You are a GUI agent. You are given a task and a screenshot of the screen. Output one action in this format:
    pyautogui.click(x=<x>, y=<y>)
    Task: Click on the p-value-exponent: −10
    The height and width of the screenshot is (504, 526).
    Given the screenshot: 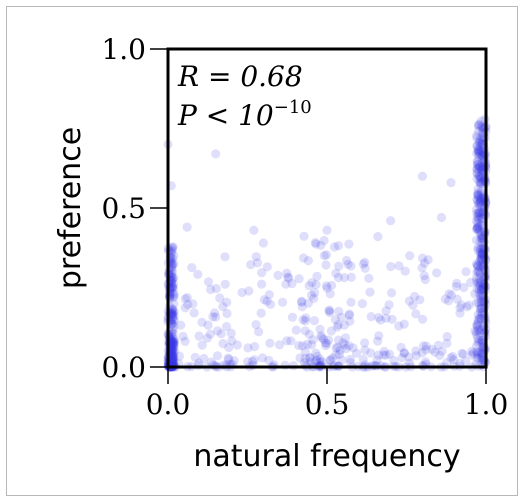 What is the action you would take?
    pyautogui.click(x=293, y=107)
    